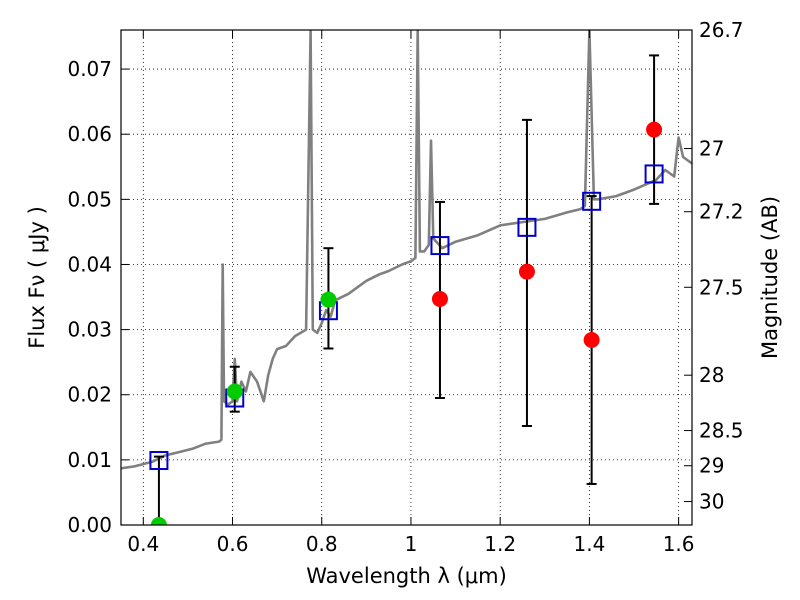 This screenshot has height=600, width=800. What do you see at coordinates (89, 330) in the screenshot?
I see `y-tick-label: 0.03` at bounding box center [89, 330].